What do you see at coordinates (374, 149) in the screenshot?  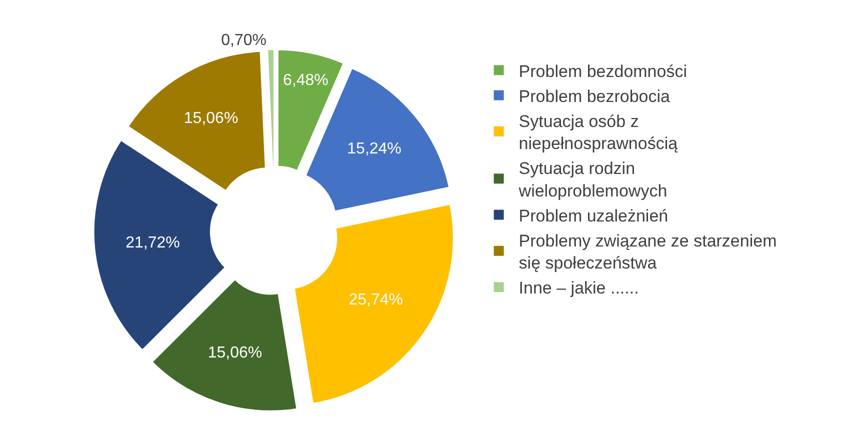 I see `data-label: 15,24%` at bounding box center [374, 149].